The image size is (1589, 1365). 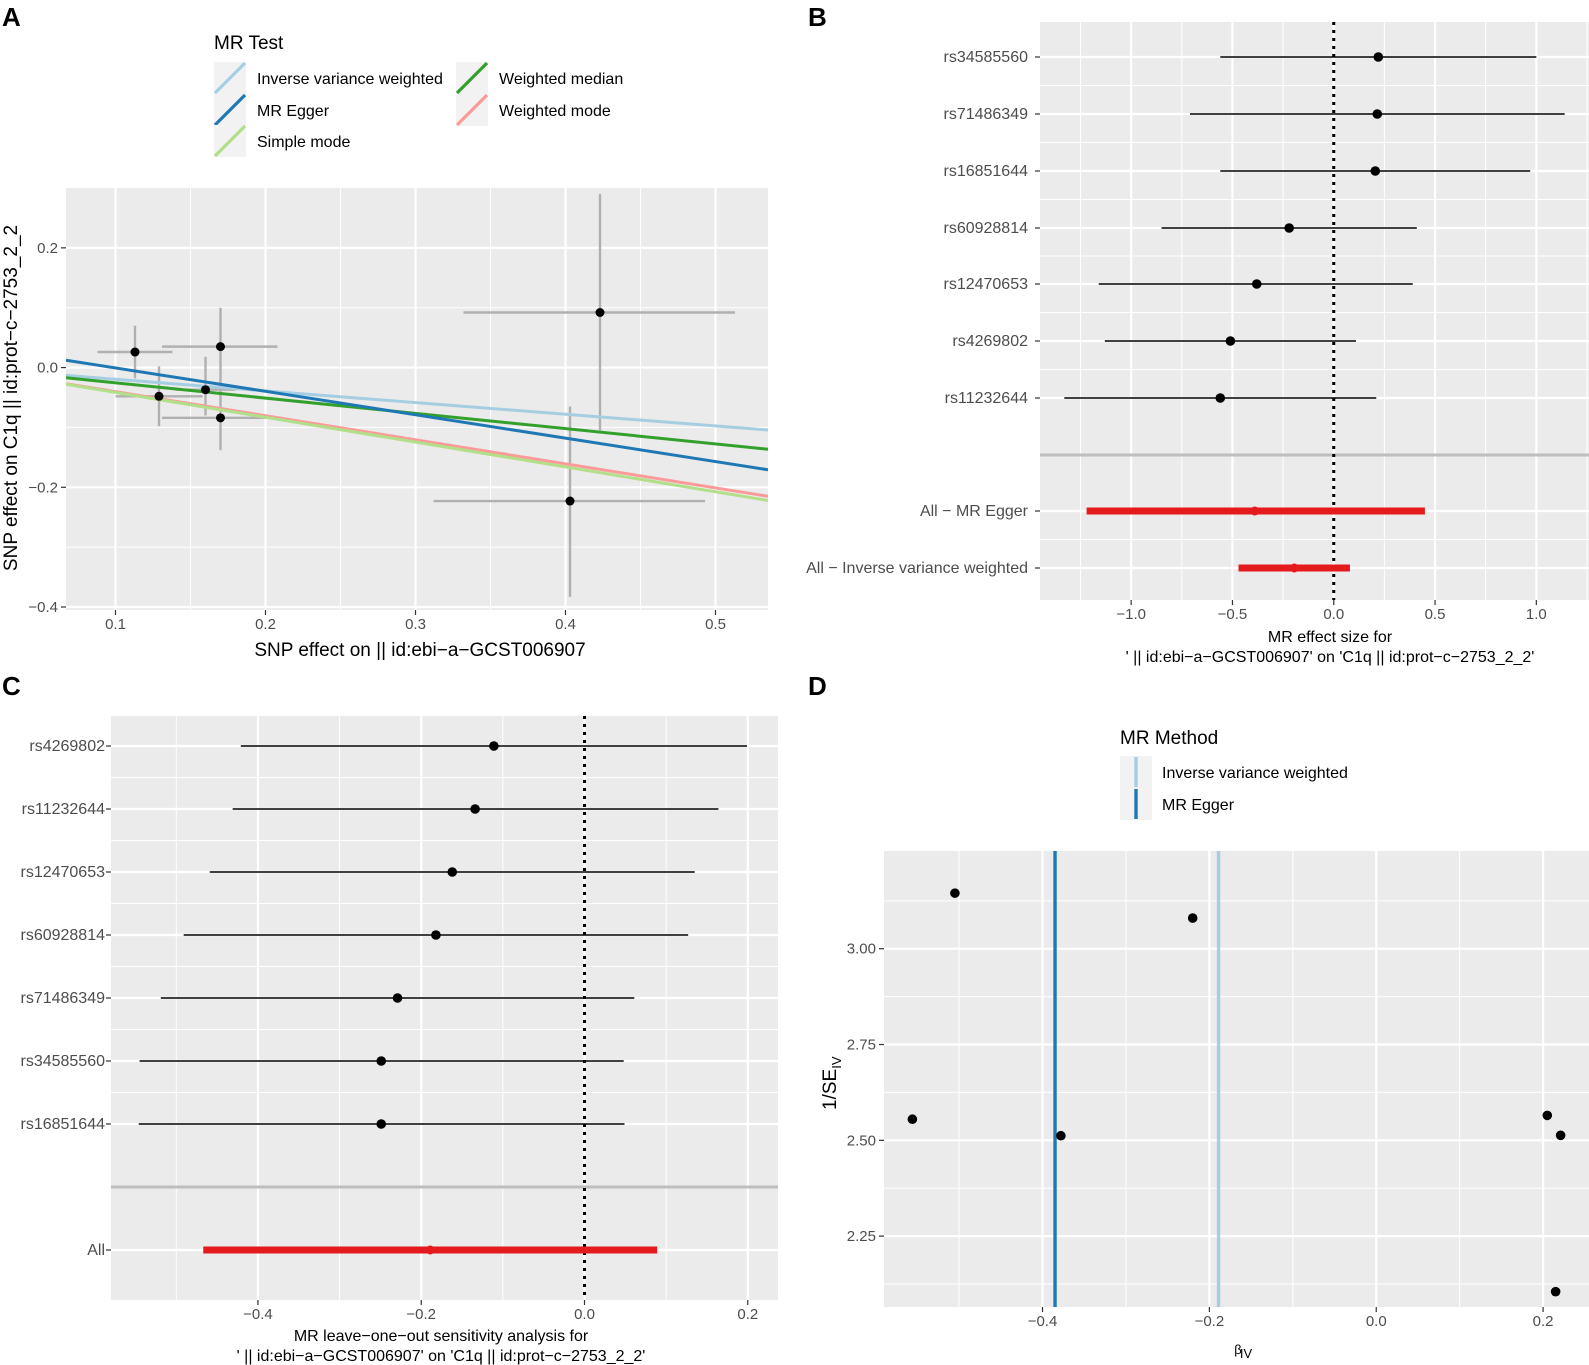 I want to click on panel-label-d: D, so click(x=817, y=686).